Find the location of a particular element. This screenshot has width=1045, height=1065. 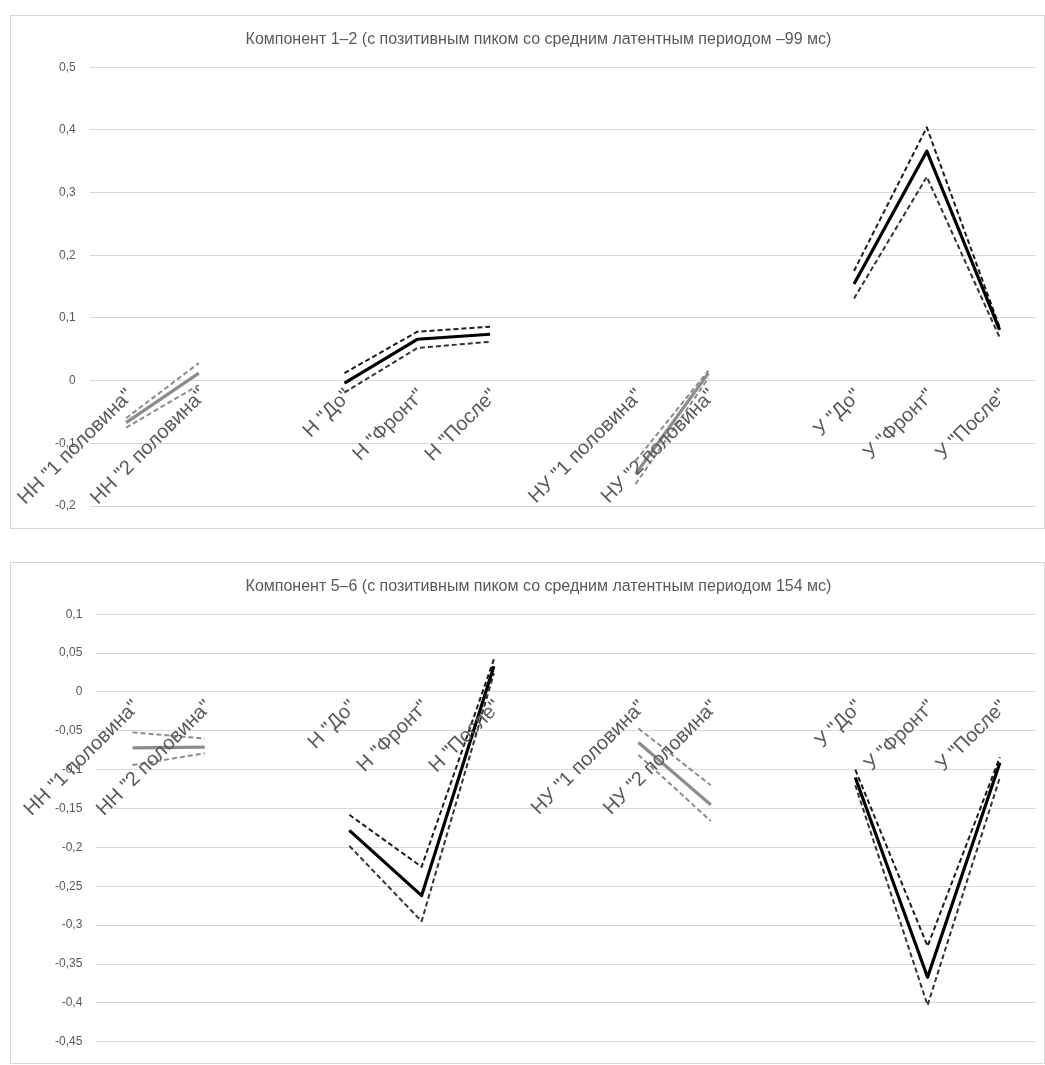

y-tick-label: -0,15 is located at coordinates (68, 807).